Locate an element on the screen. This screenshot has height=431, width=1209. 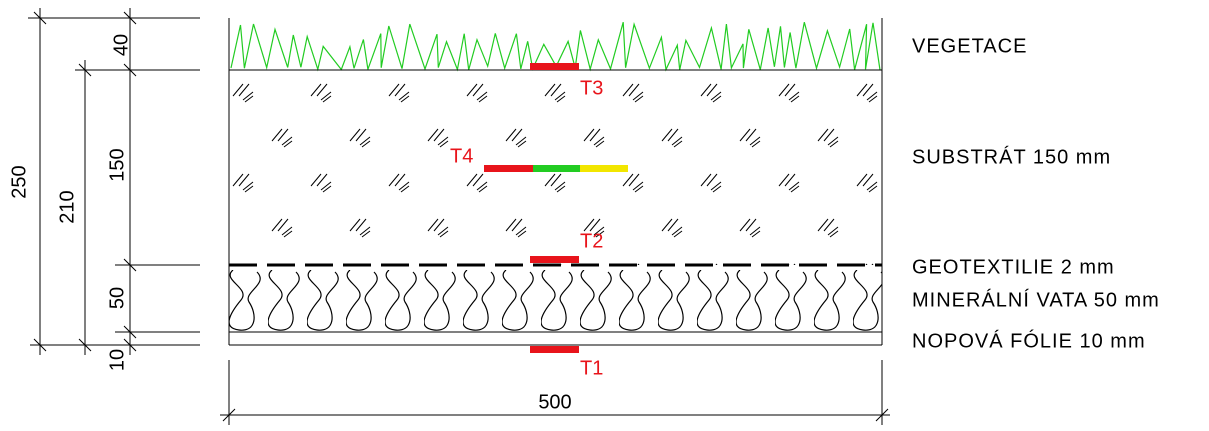
sensor-label: T2 is located at coordinates (591, 241).